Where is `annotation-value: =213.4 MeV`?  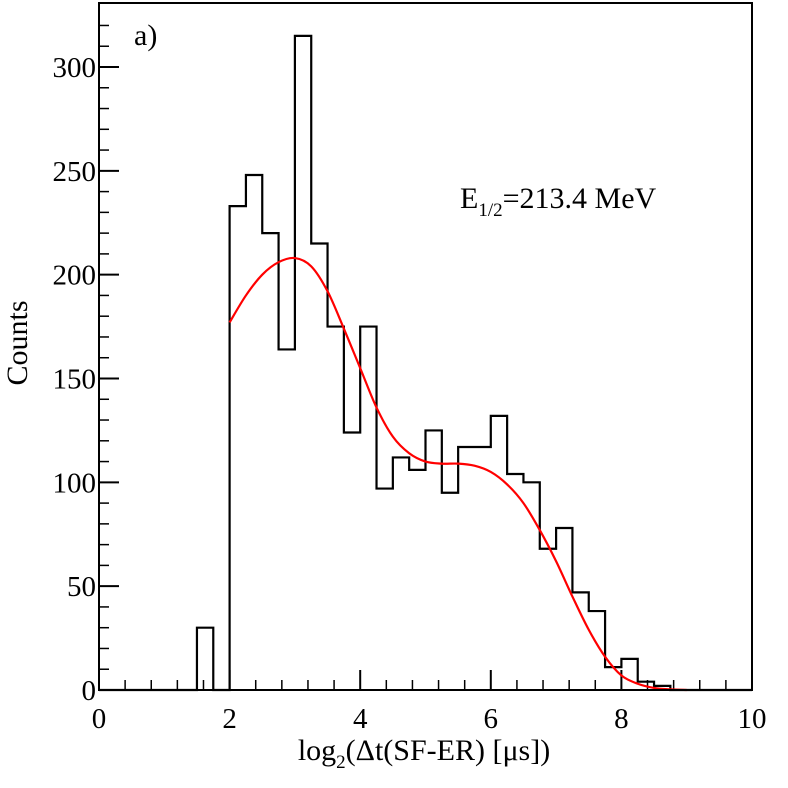 annotation-value: =213.4 MeV is located at coordinates (580, 198).